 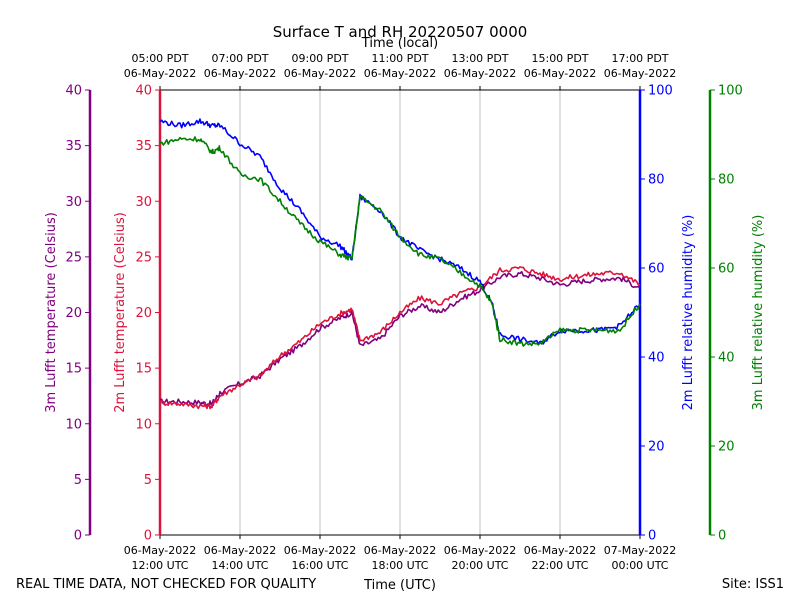 I want to click on y-axis-label-t2: 2m Lufft temperature (Celsius), so click(x=120, y=312).